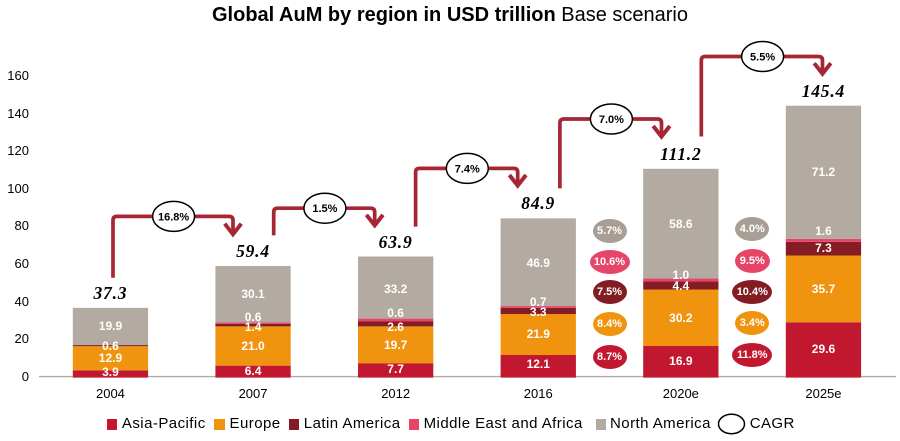 This screenshot has width=900, height=441. What do you see at coordinates (611, 120) in the screenshot?
I see `svg-text: 7.0%` at bounding box center [611, 120].